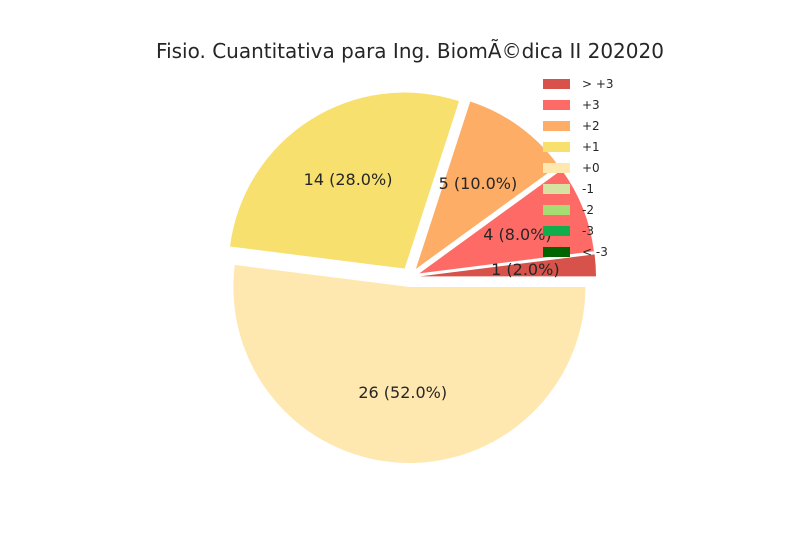 The width and height of the screenshot is (800, 550). I want to click on legend-entry-5: -1, so click(568, 189).